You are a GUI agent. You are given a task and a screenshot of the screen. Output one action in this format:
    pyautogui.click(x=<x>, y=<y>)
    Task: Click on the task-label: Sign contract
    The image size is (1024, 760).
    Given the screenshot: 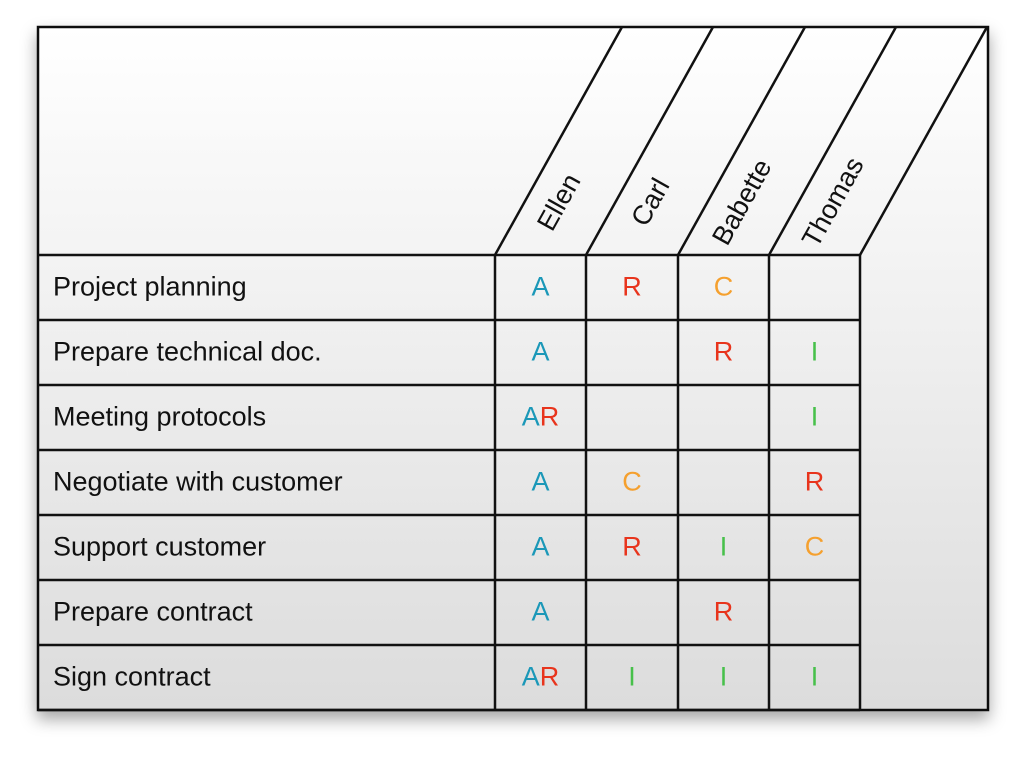 What is the action you would take?
    pyautogui.click(x=132, y=677)
    